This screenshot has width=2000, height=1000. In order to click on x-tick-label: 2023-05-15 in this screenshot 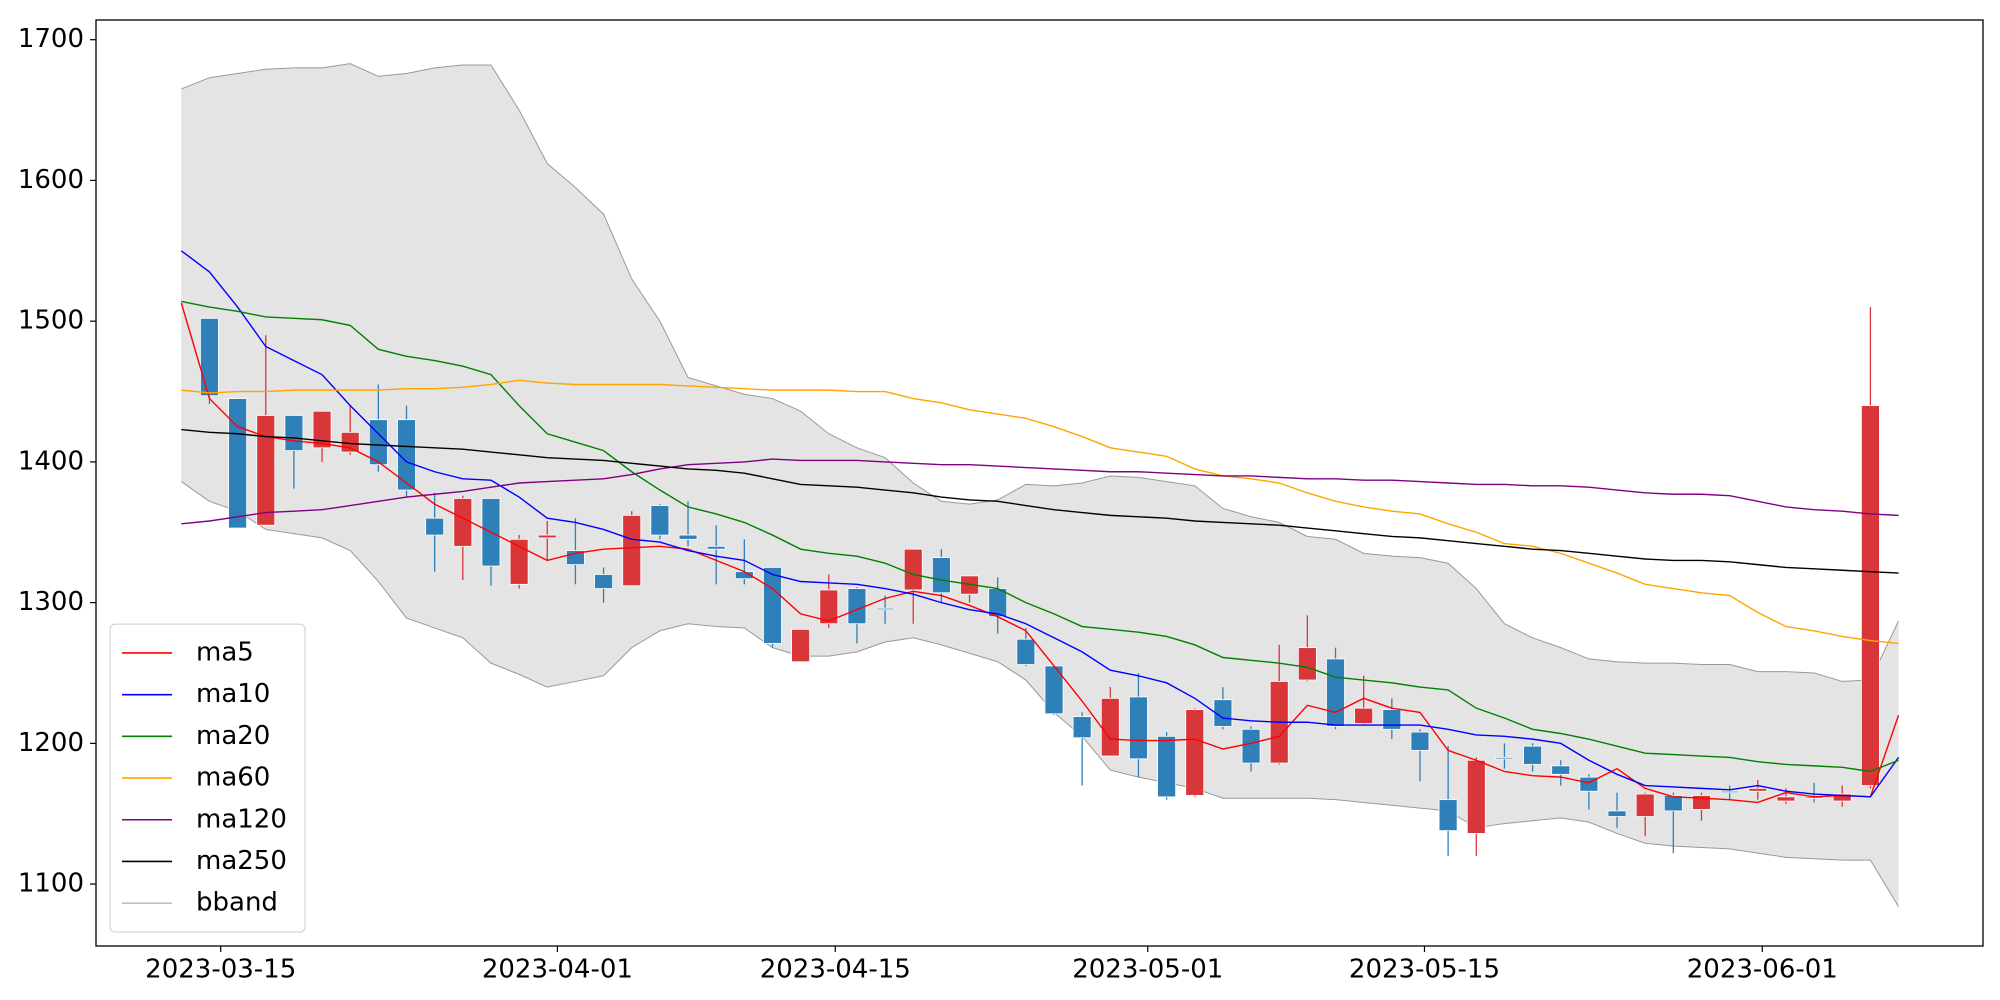, I will do `click(1424, 970)`.